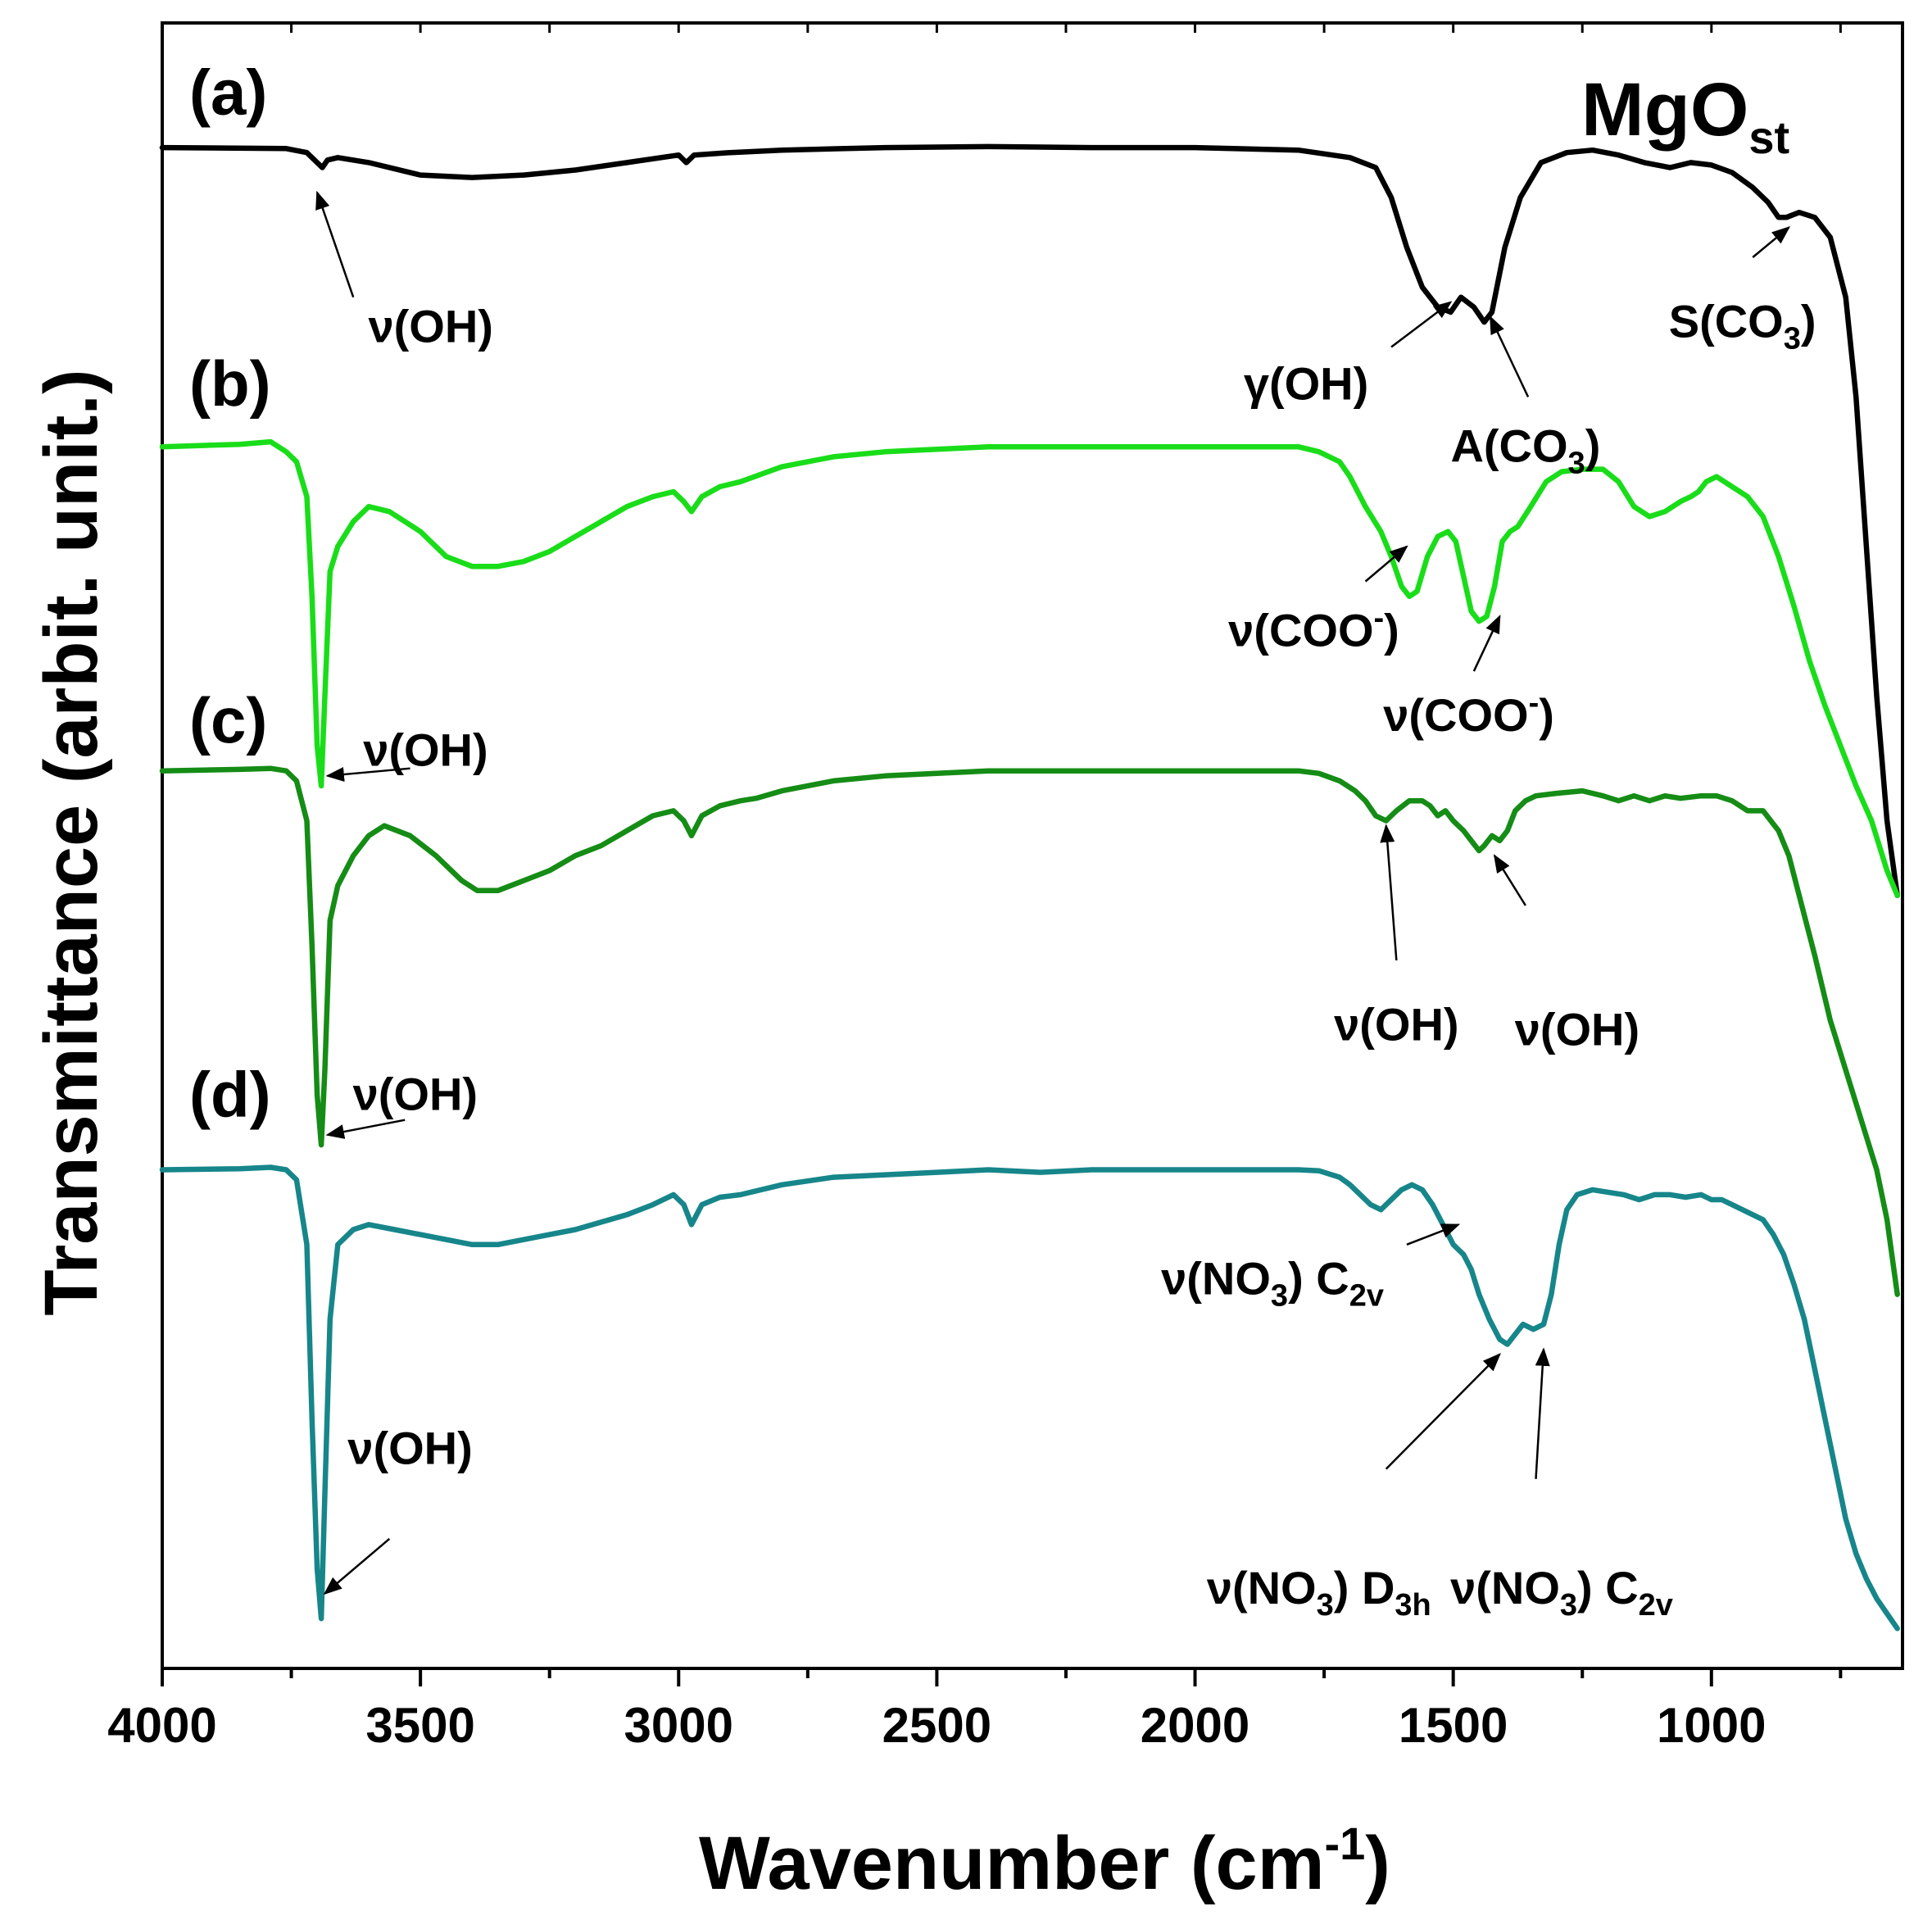 The height and width of the screenshot is (1929, 1932). Describe the element at coordinates (228, 92) in the screenshot. I see `panel-label: (a)` at that location.